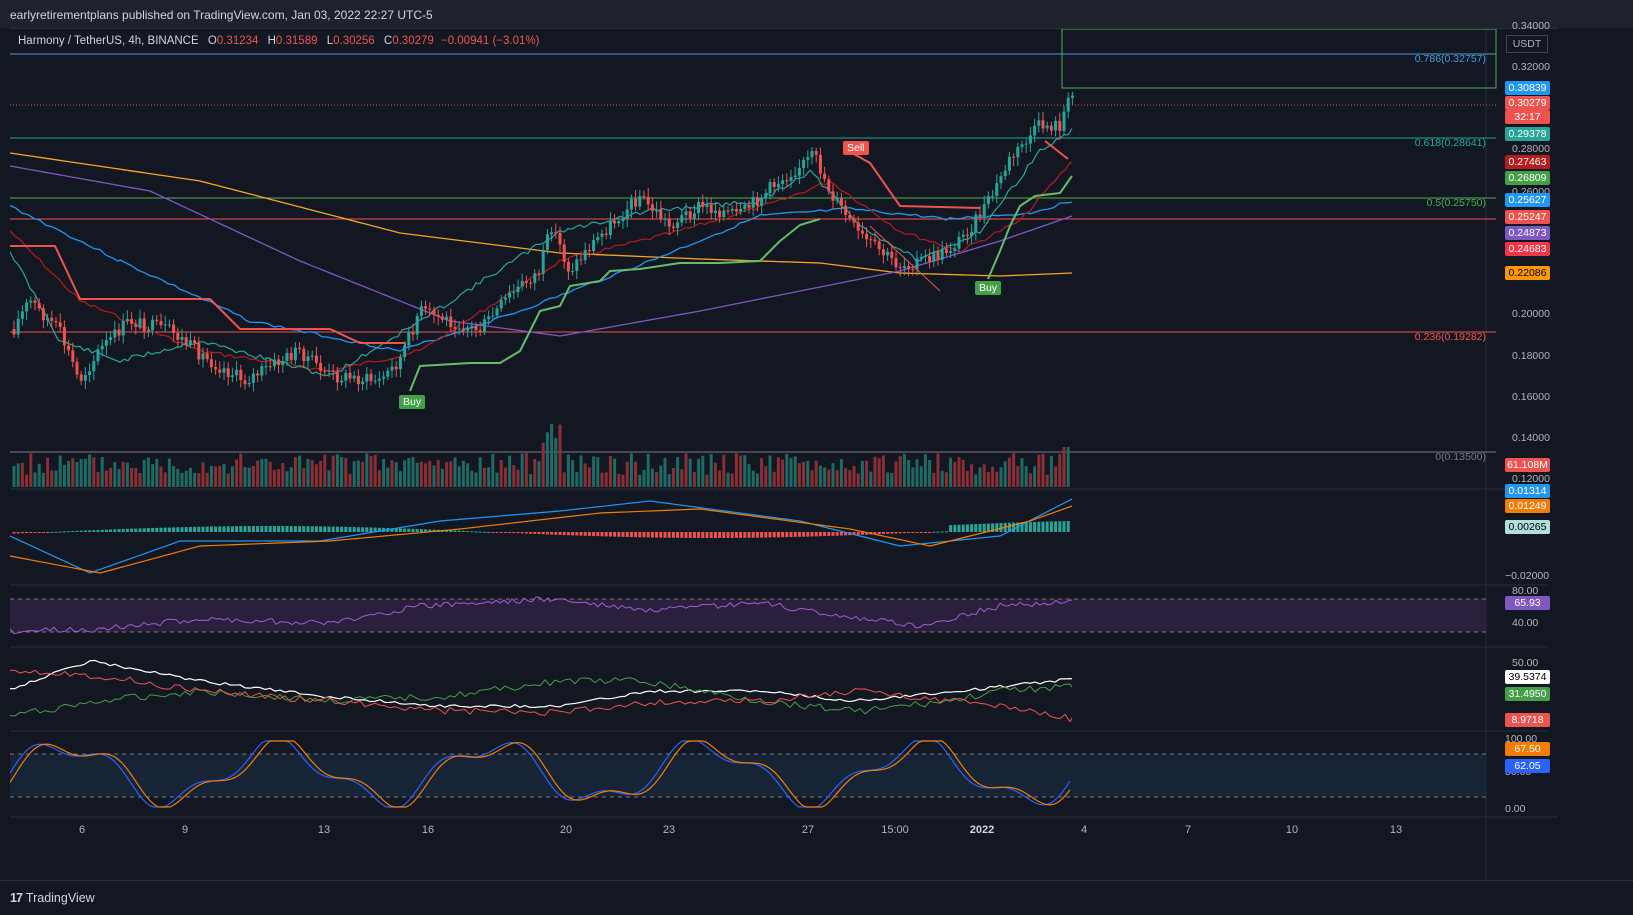 Image resolution: width=1633 pixels, height=915 pixels. What do you see at coordinates (82, 830) in the screenshot?
I see `time-axis-label: 6` at bounding box center [82, 830].